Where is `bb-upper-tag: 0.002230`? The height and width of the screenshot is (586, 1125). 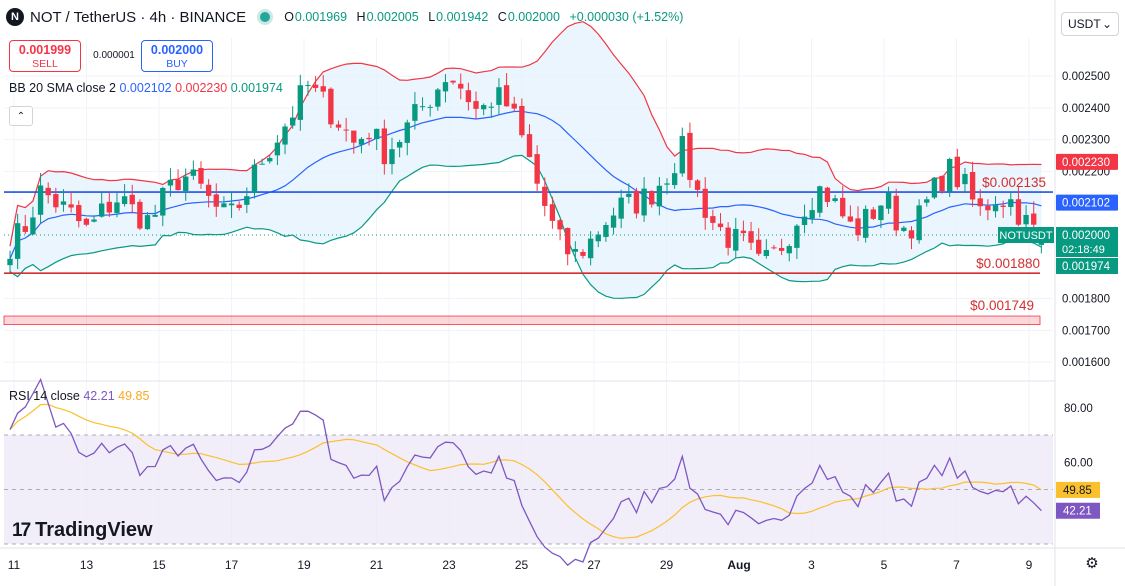
bb-upper-tag: 0.002230 is located at coordinates (1086, 163).